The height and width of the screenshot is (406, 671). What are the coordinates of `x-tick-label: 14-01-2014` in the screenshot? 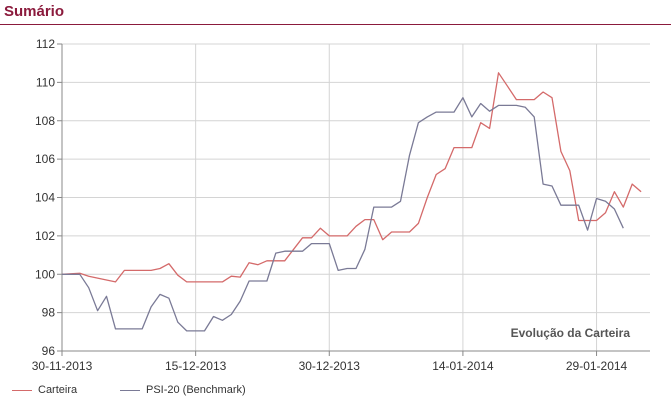 It's located at (463, 366).